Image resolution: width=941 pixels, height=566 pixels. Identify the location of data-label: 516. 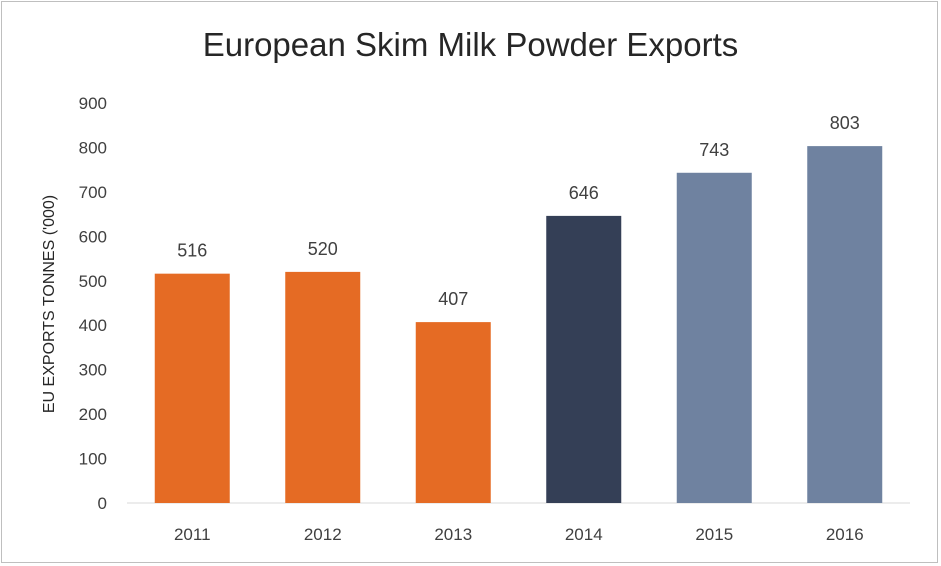
(192, 251).